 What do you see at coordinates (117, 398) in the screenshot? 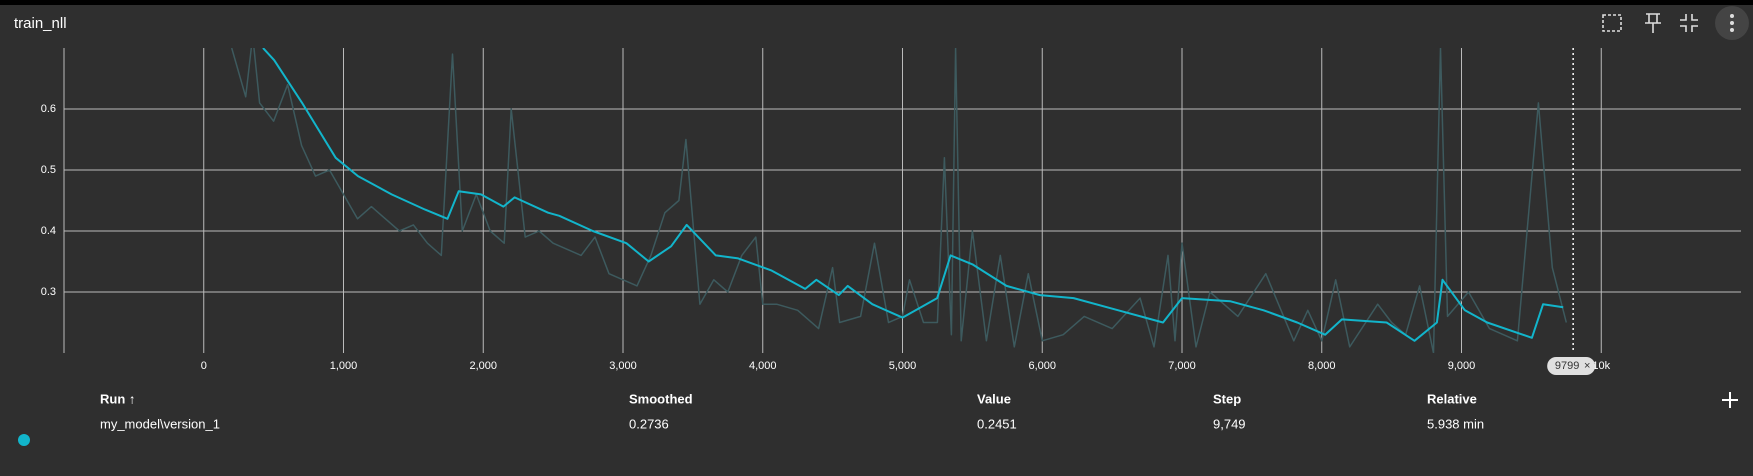
I see `column-header: Run ↑` at bounding box center [117, 398].